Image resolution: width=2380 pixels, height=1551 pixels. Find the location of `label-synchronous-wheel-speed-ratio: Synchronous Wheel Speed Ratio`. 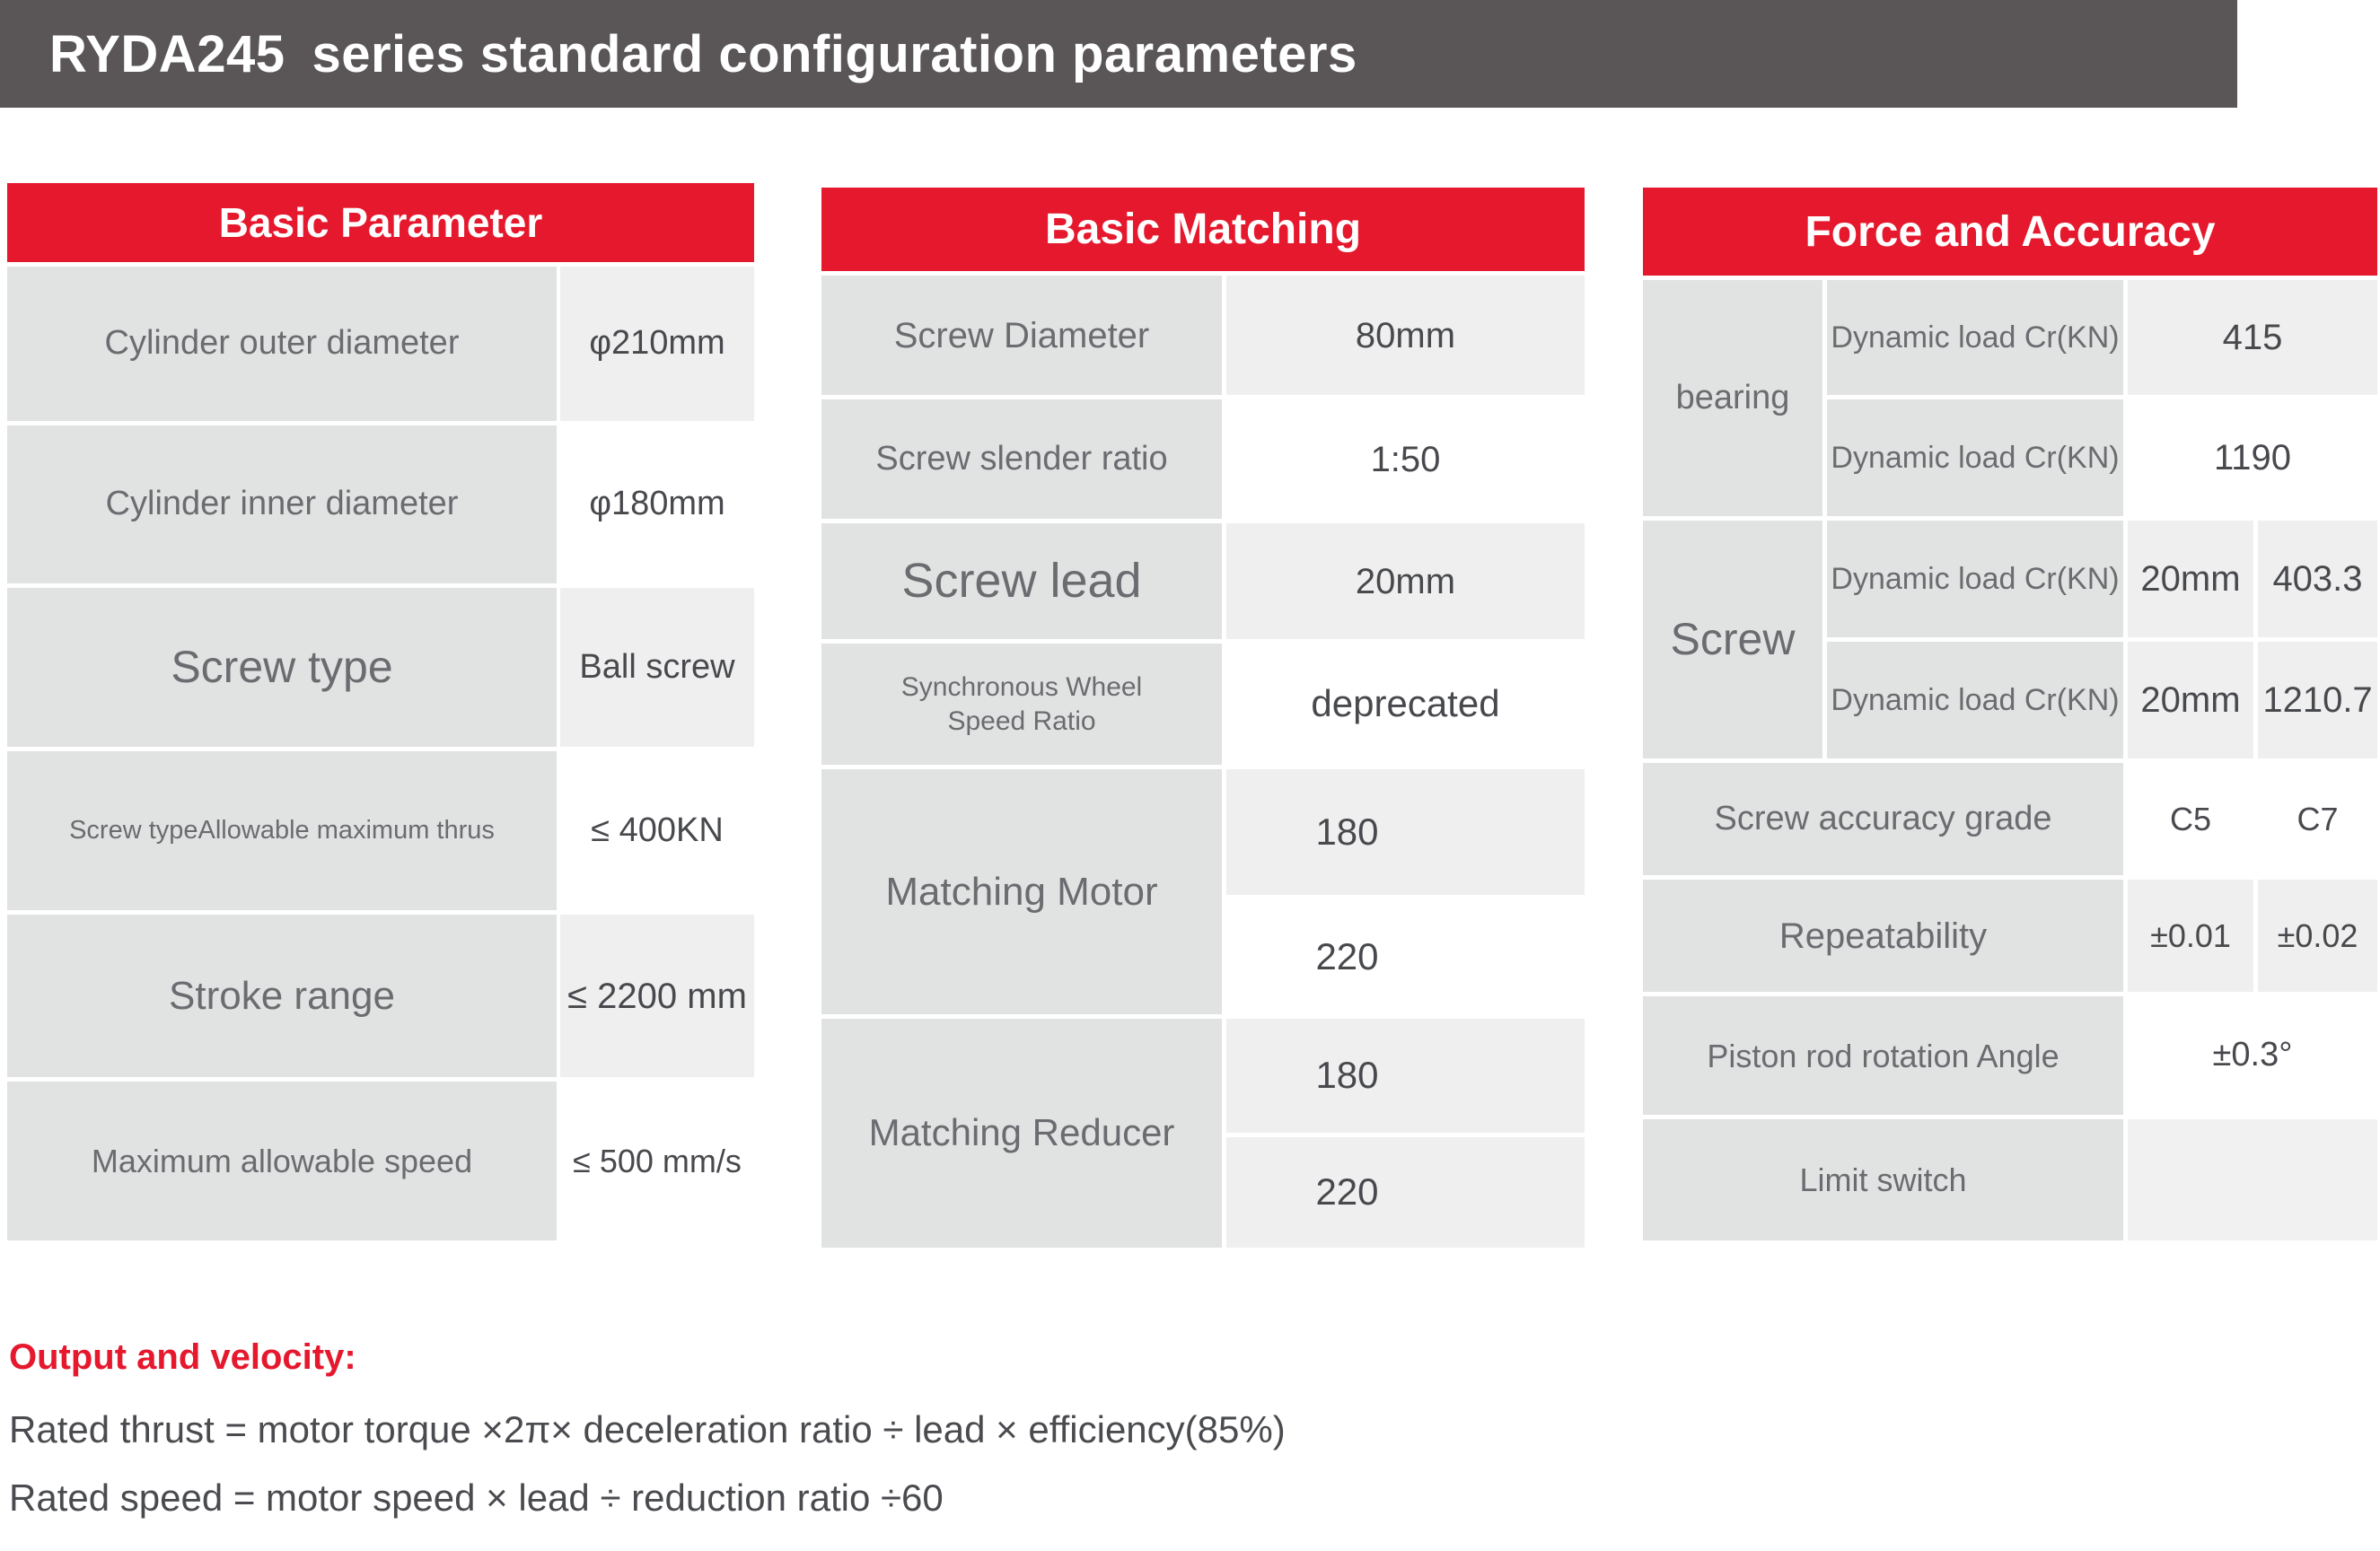

label-synchronous-wheel-speed-ratio: Synchronous Wheel Speed Ratio is located at coordinates (1021, 704).